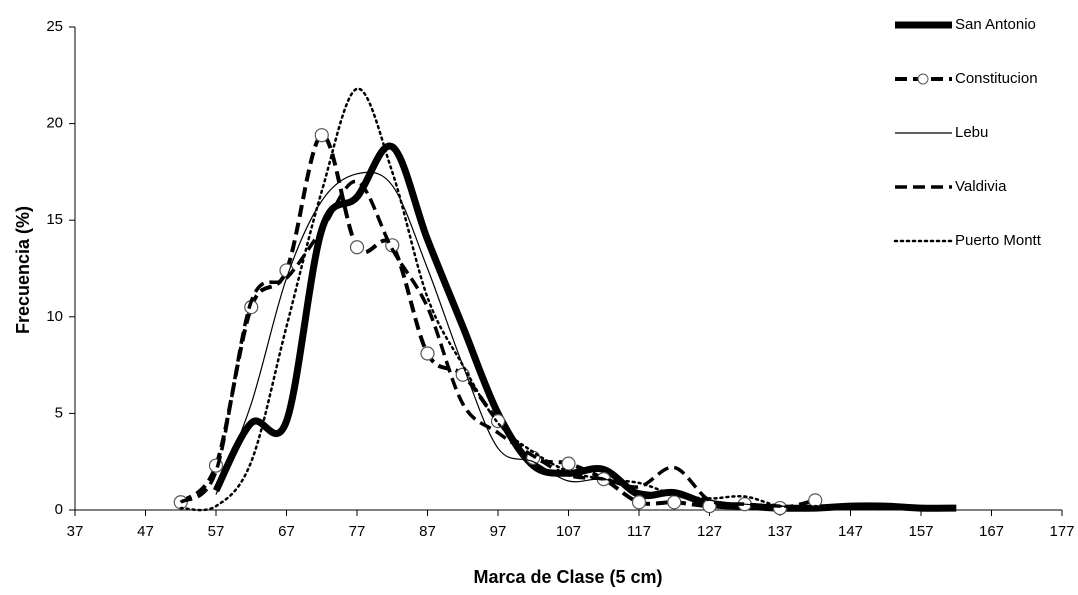  What do you see at coordinates (23, 270) in the screenshot?
I see `y-axis-title: Frecuencia (%)` at bounding box center [23, 270].